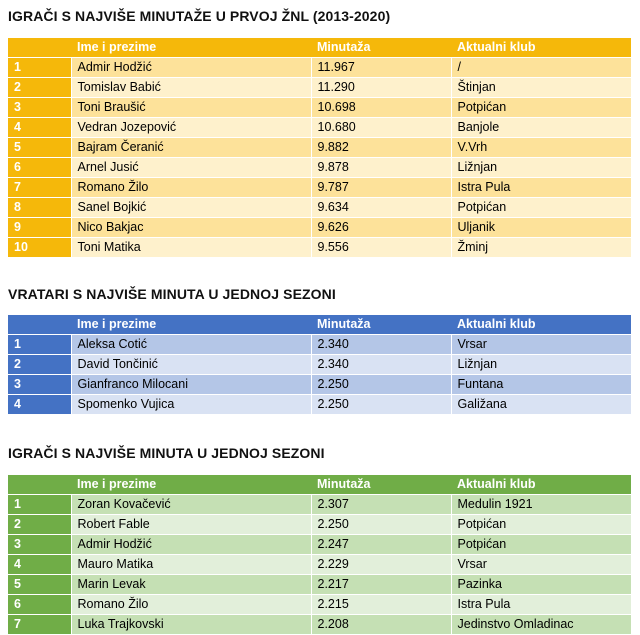 This screenshot has height=635, width=640. I want to click on table-row: 1 Aleksa Cotić 2.340 Vrsar, so click(319, 344).